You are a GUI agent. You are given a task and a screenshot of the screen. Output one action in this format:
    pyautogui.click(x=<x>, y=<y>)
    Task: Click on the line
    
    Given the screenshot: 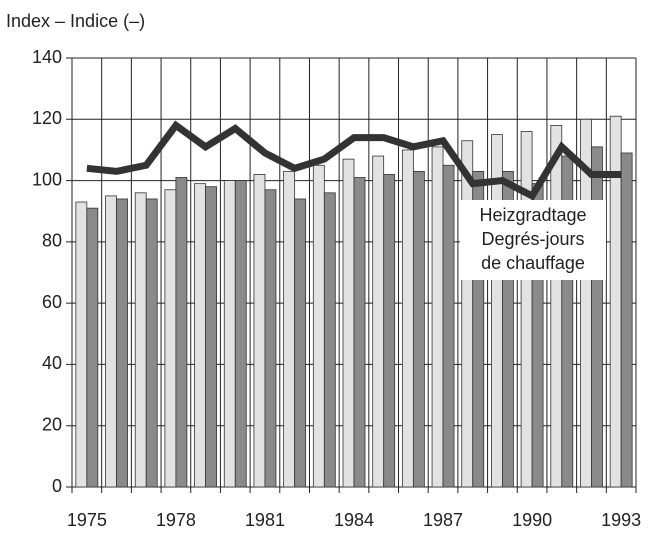 What is the action you would take?
    pyautogui.click(x=354, y=160)
    